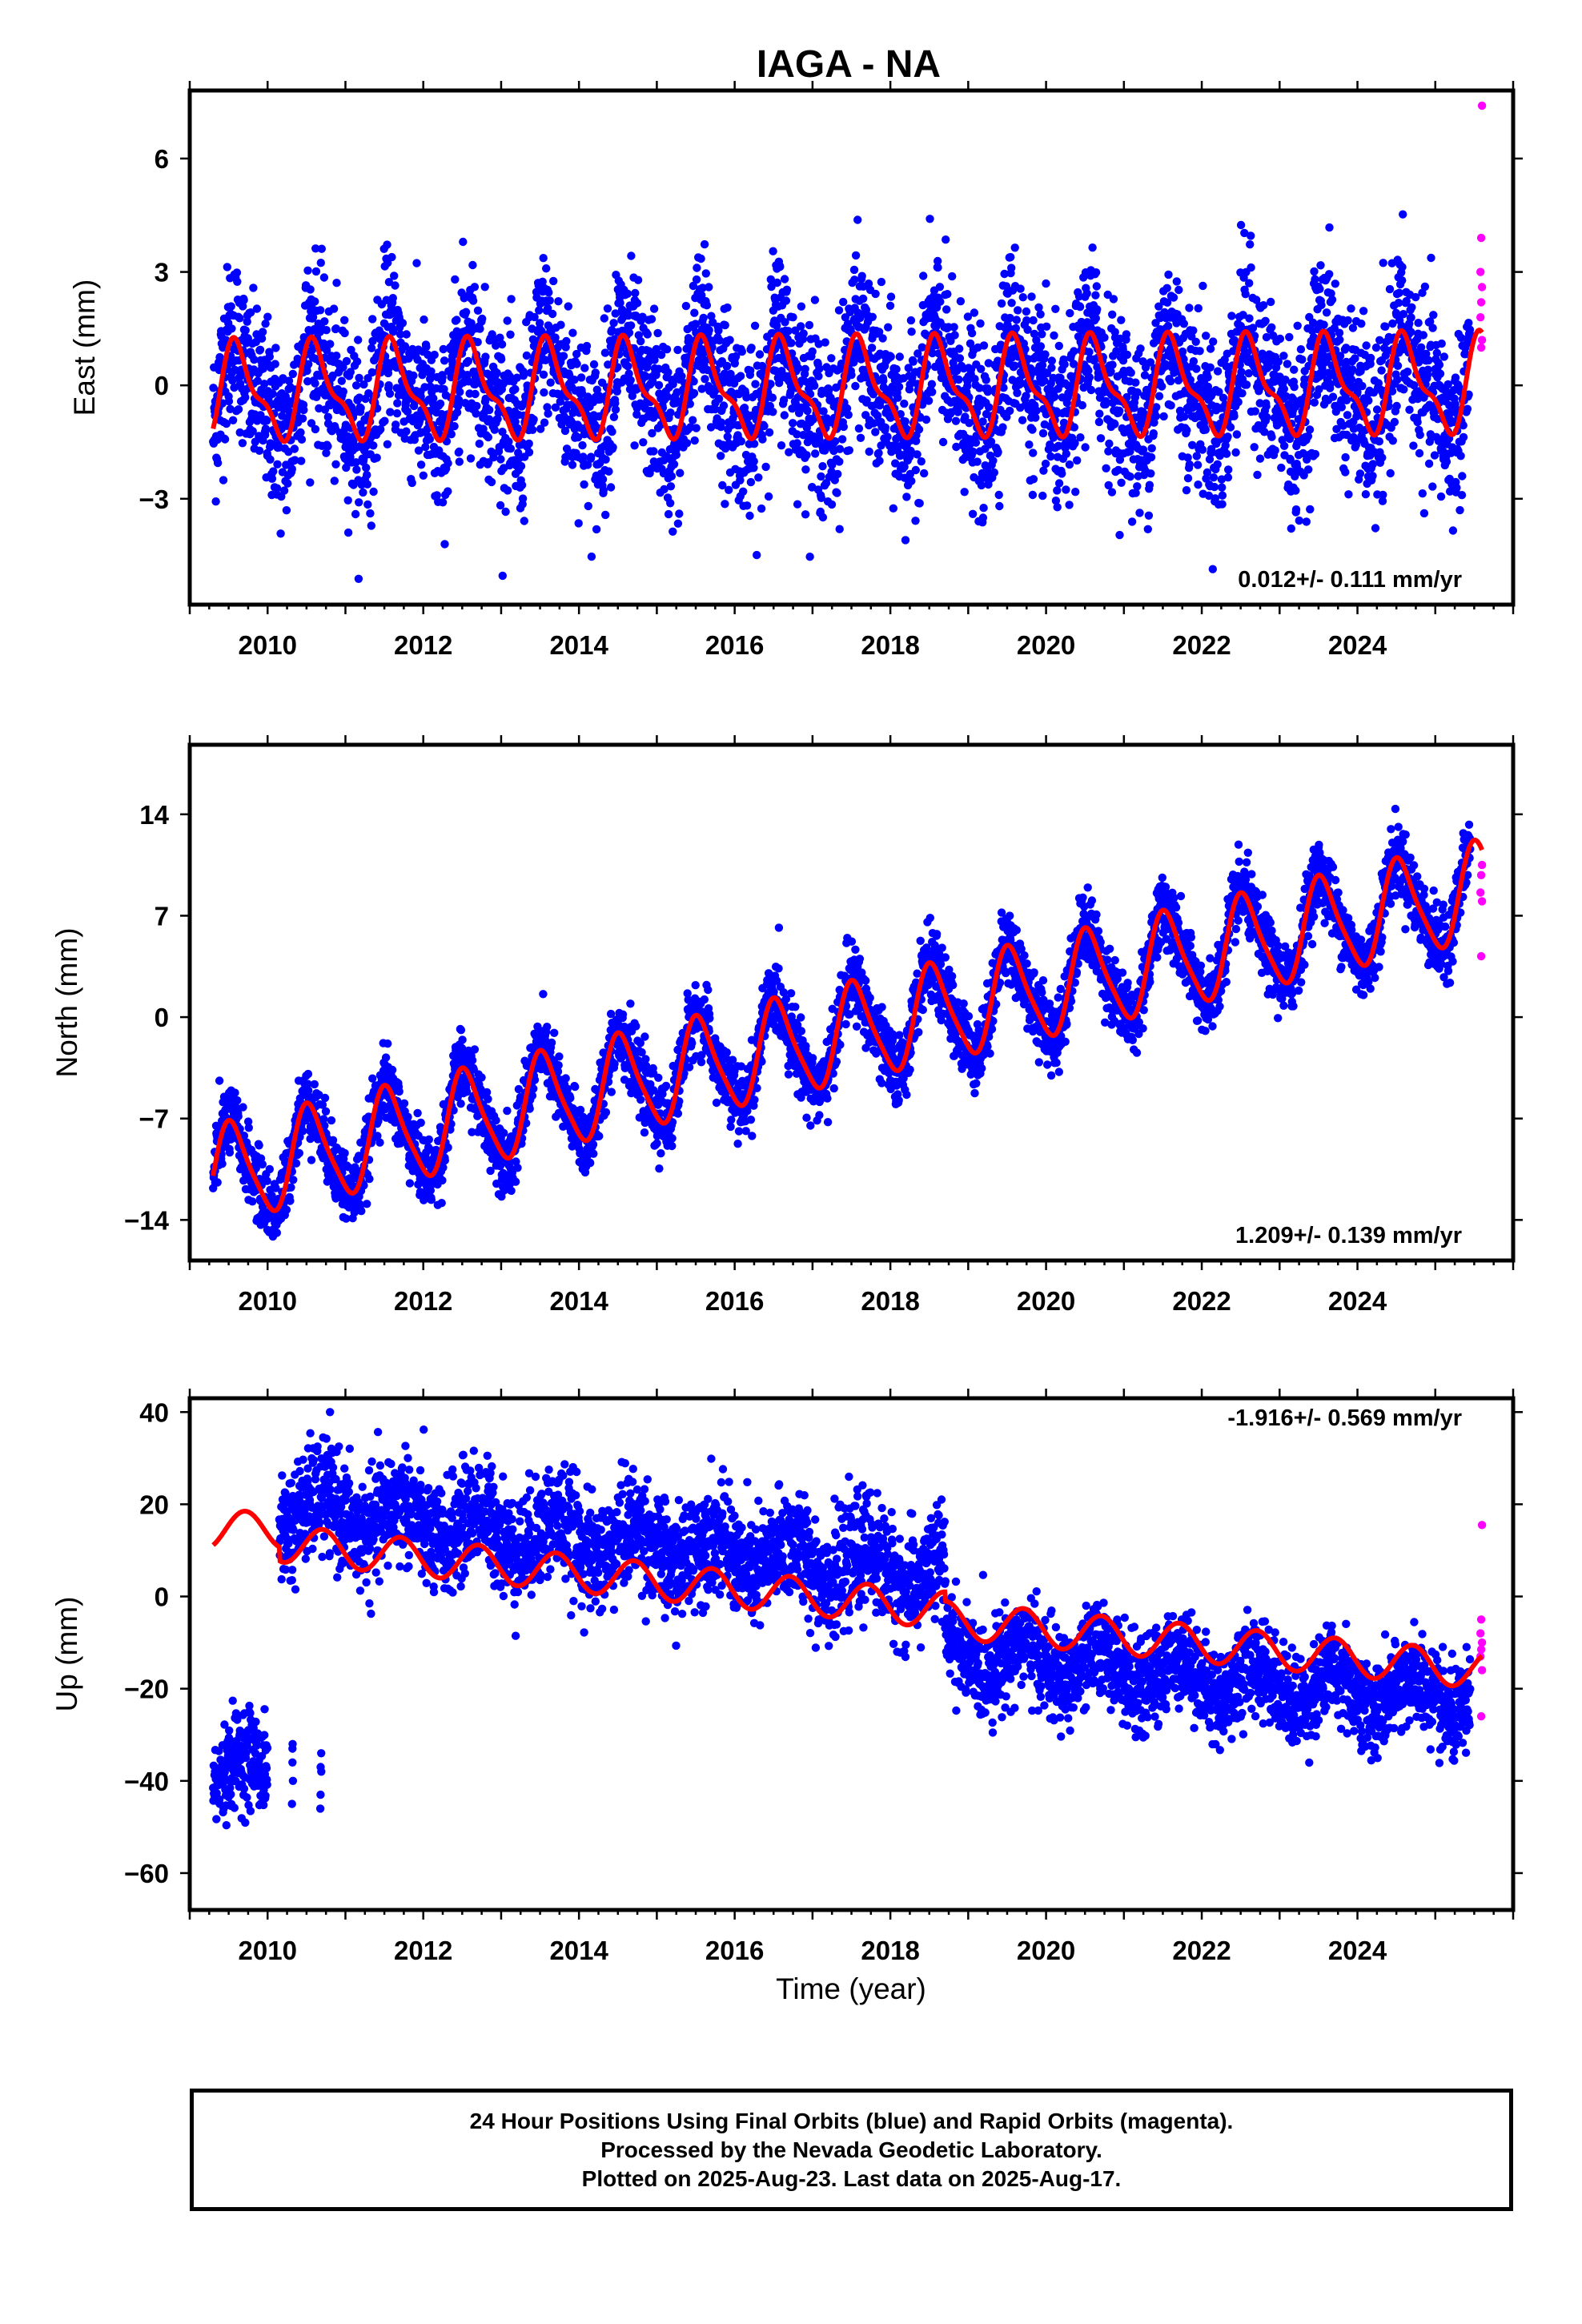  What do you see at coordinates (1046, 645) in the screenshot?
I see `x-tick-label: 2020` at bounding box center [1046, 645].